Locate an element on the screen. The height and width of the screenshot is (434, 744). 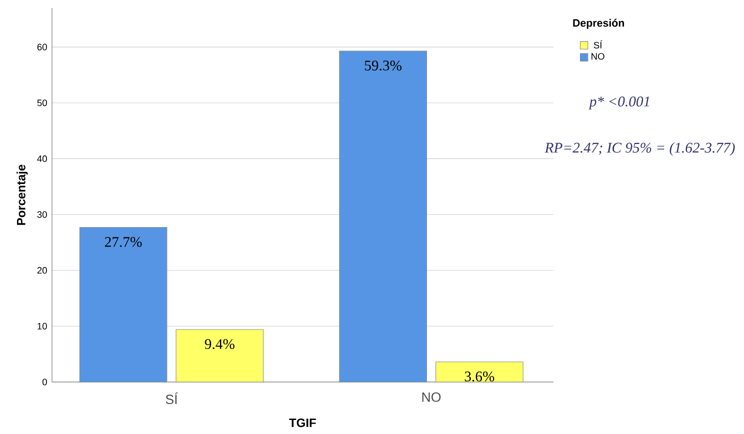
y-tick-label: 60 is located at coordinates (42, 47).